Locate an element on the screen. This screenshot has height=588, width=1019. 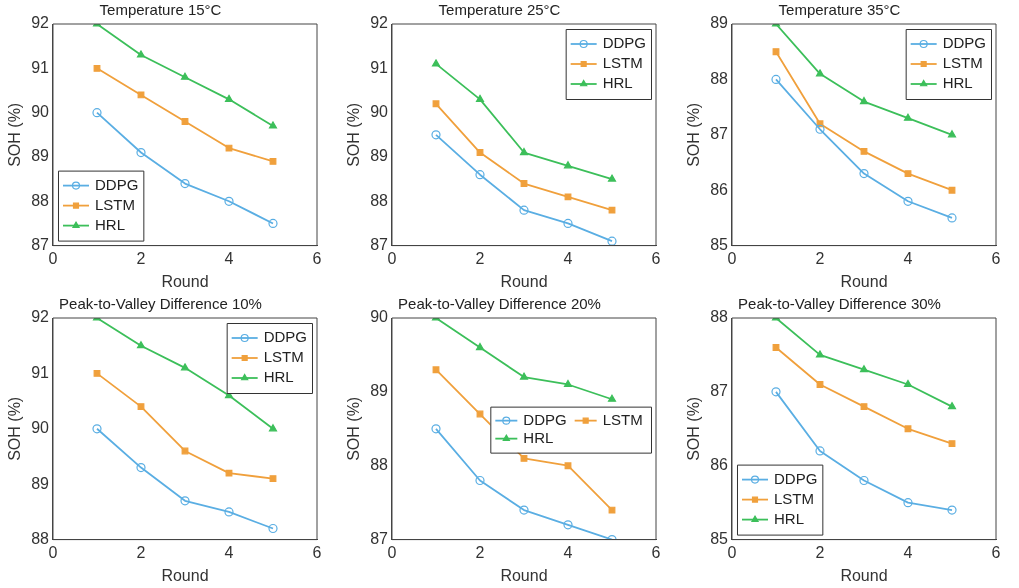
y-tick-label: 90 is located at coordinates (40, 112).